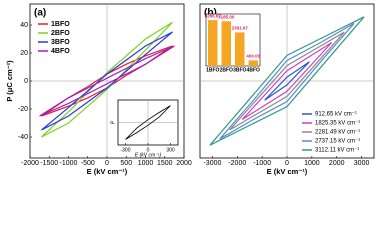 This screenshot has height=240, width=378. What do you see at coordinates (125, 150) in the screenshot?
I see `x-tick-label: -300` at bounding box center [125, 150].